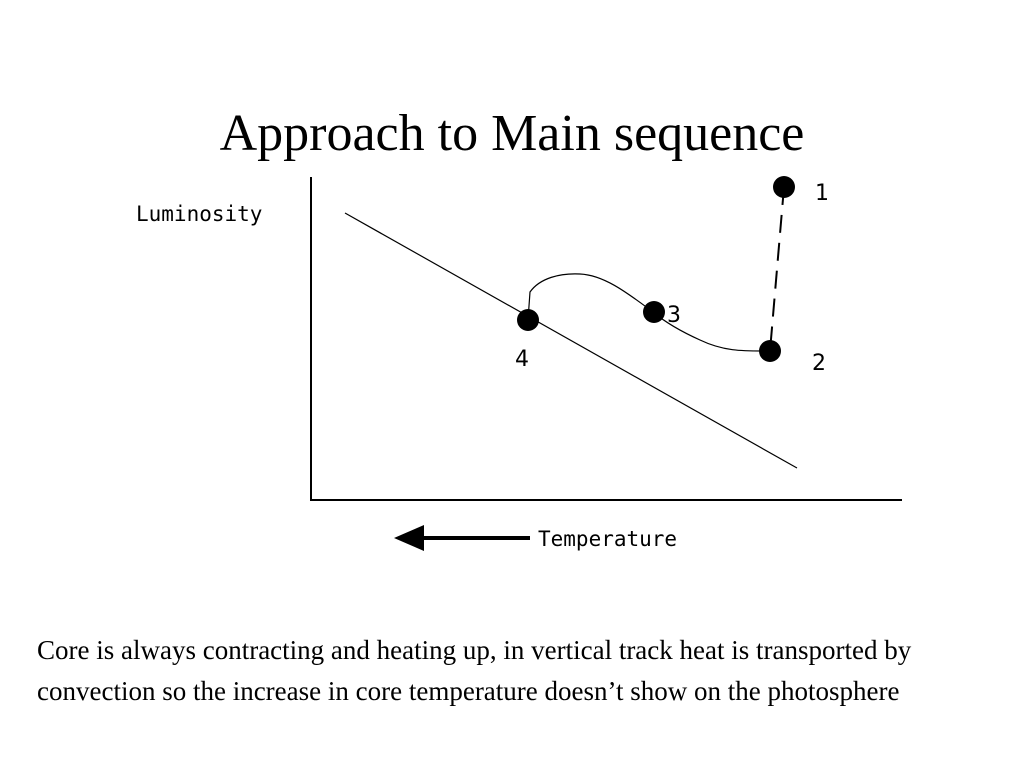  What do you see at coordinates (512, 133) in the screenshot?
I see `slide-title: Approach to Main sequence` at bounding box center [512, 133].